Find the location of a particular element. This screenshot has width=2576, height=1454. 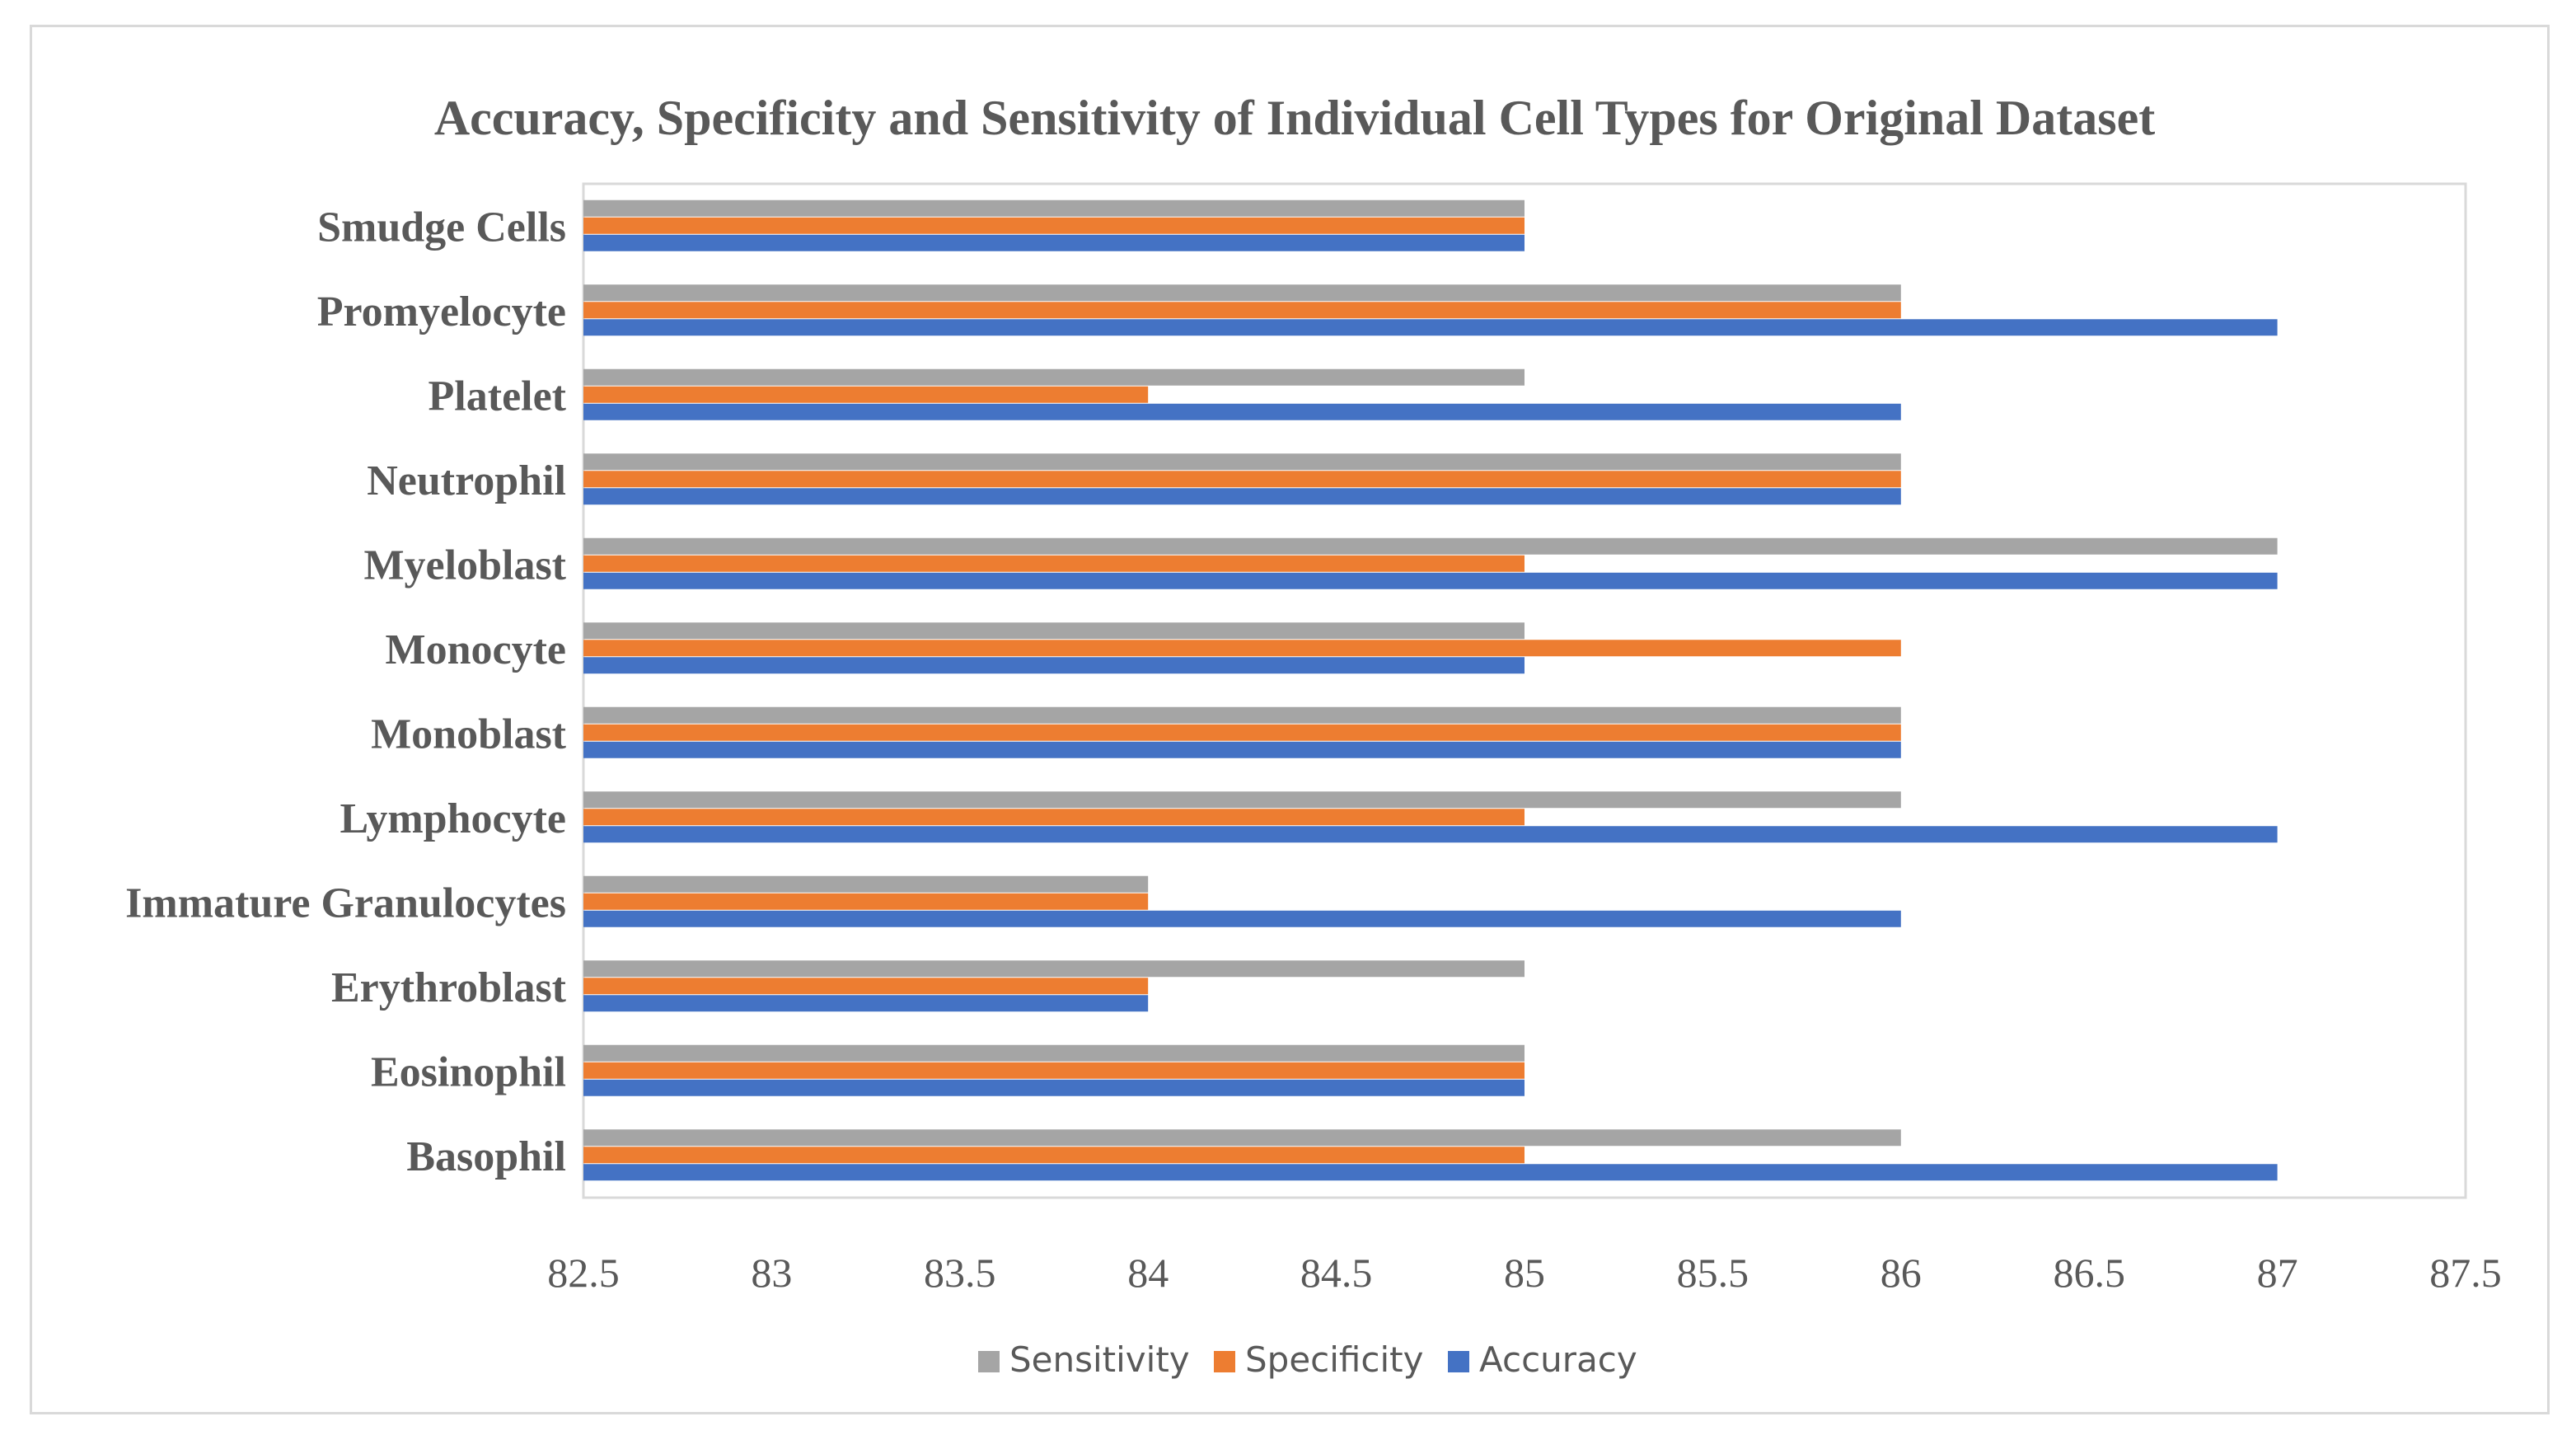

legend-swatch-sensitivity is located at coordinates (989, 1361).